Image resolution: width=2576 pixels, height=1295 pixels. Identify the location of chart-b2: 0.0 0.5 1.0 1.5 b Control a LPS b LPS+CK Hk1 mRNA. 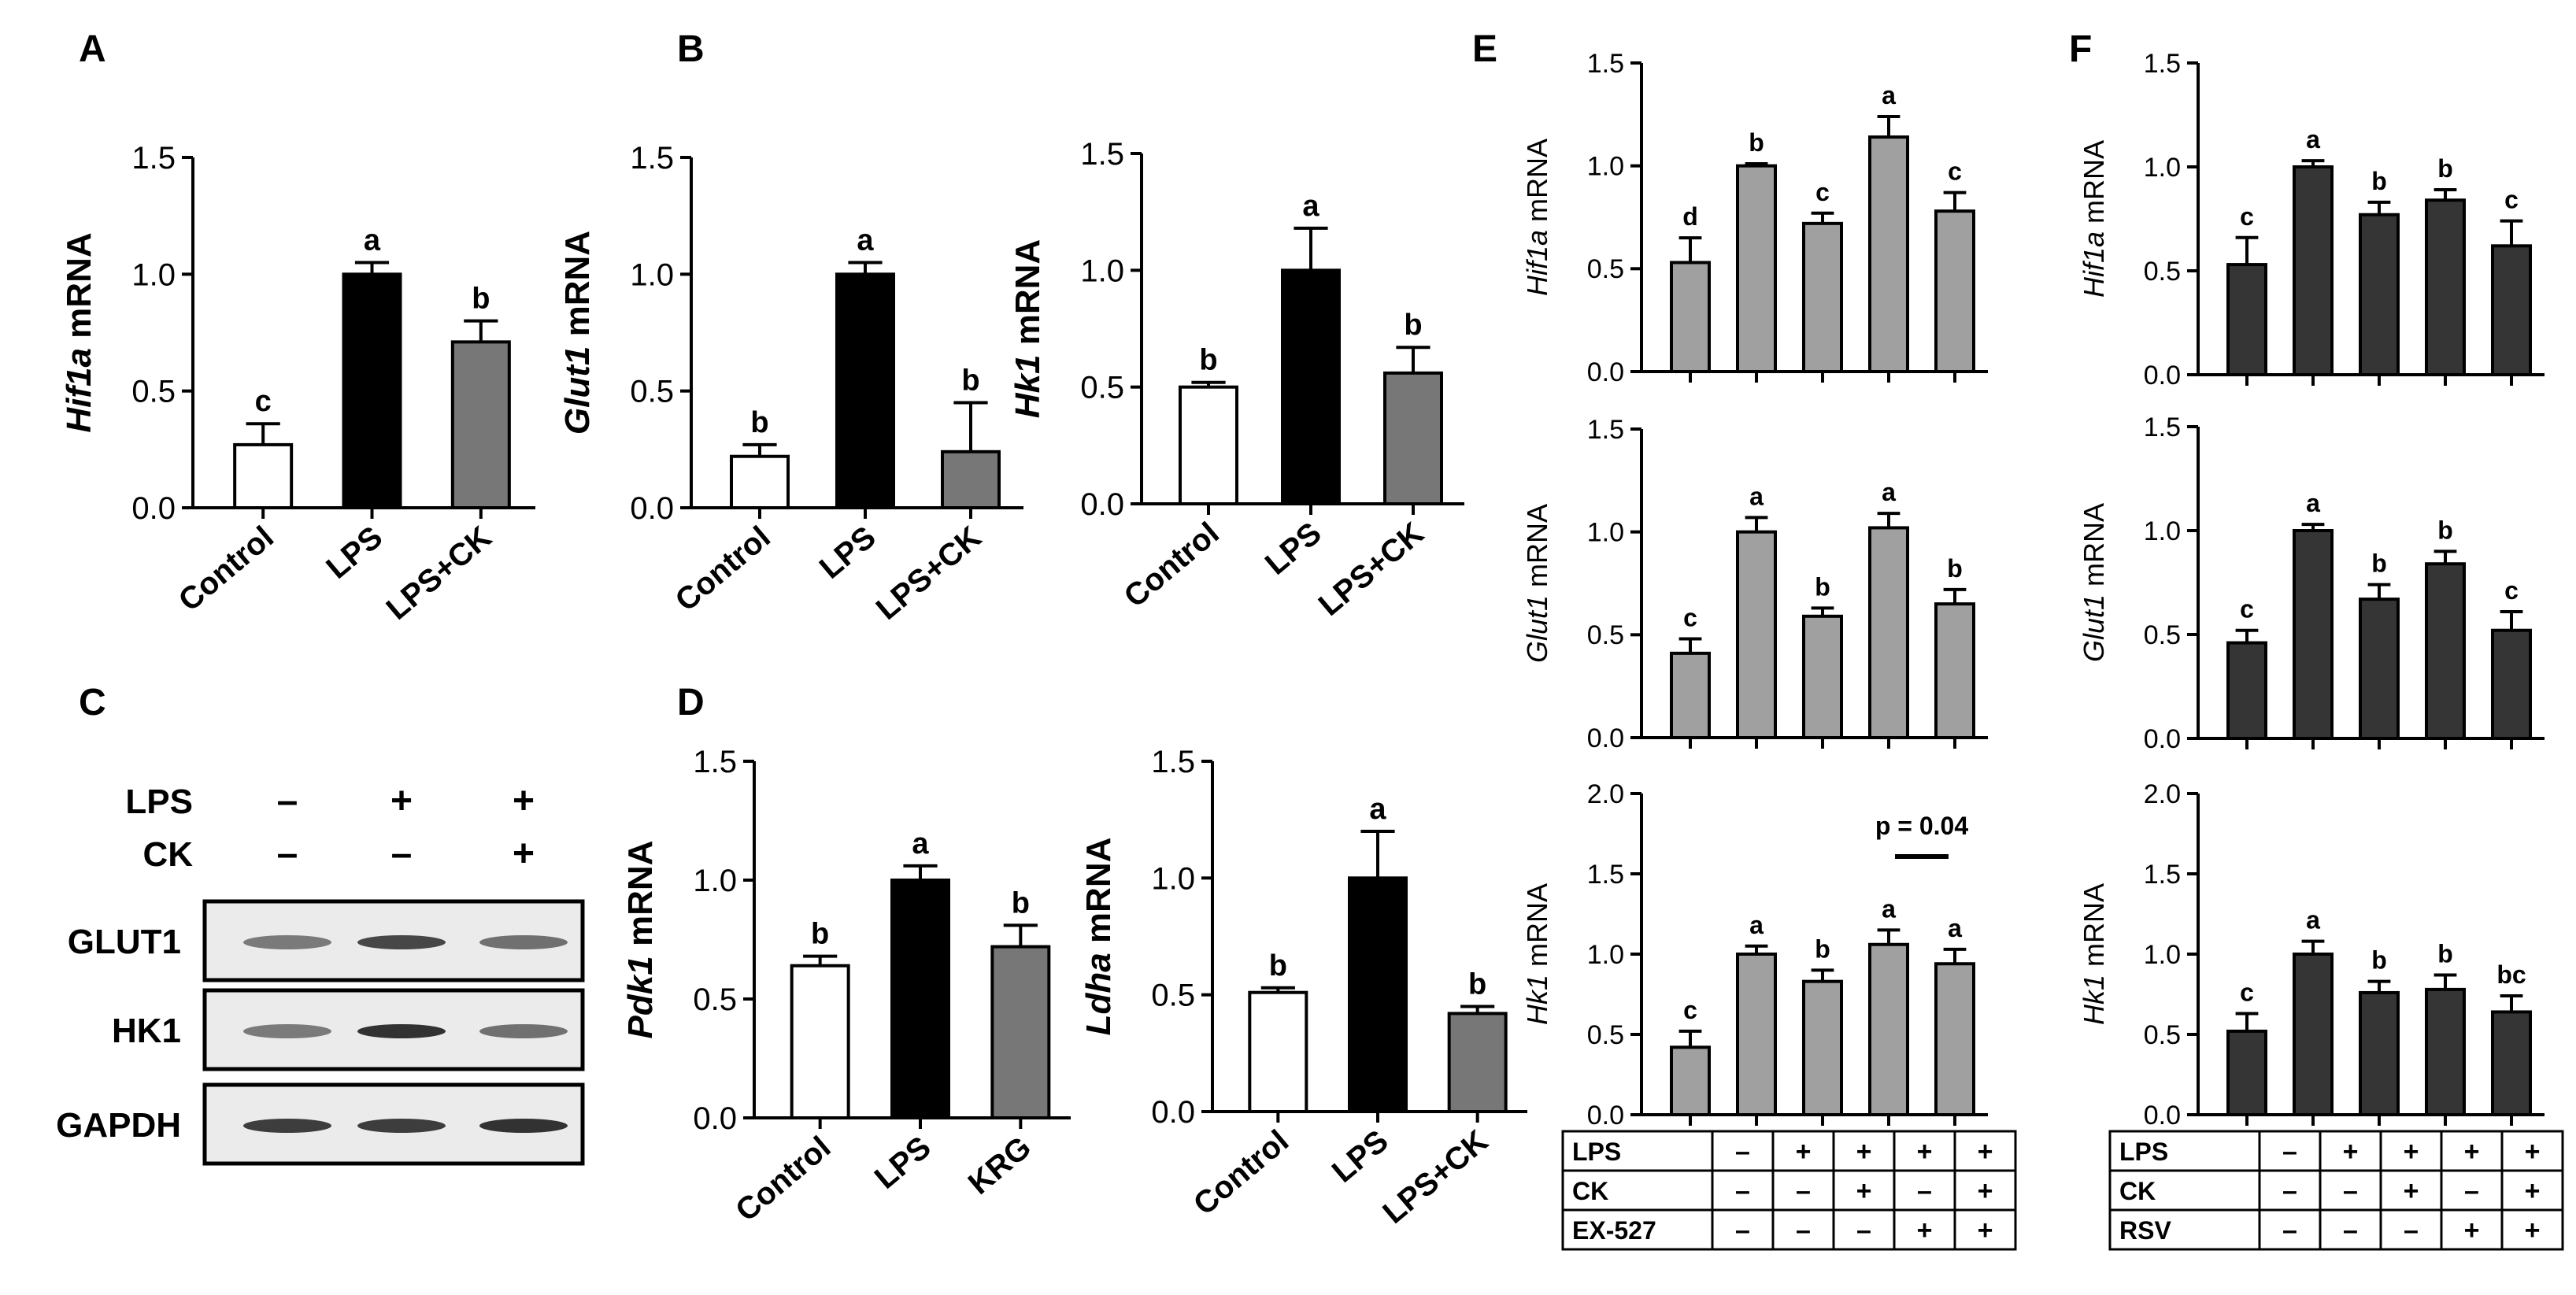
(1236, 380).